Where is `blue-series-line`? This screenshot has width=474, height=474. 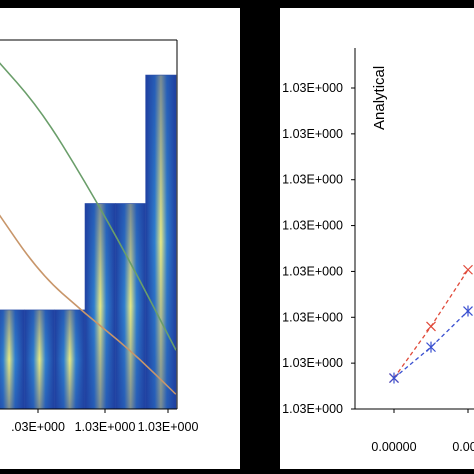 blue-series-line is located at coordinates (431, 344).